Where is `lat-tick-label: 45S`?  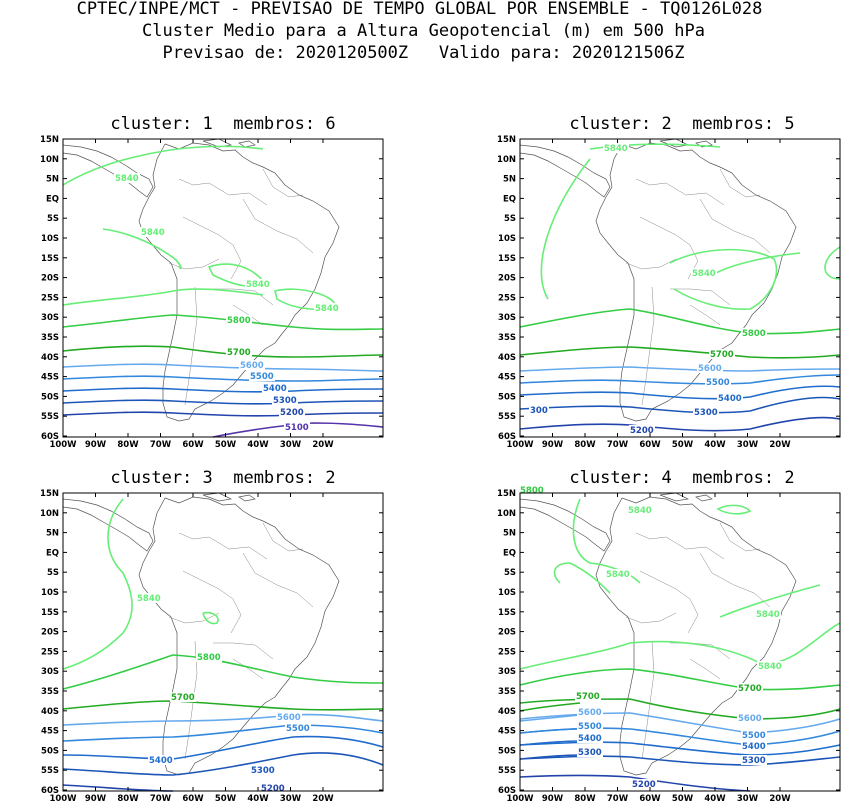 lat-tick-label: 45S is located at coordinates (507, 378).